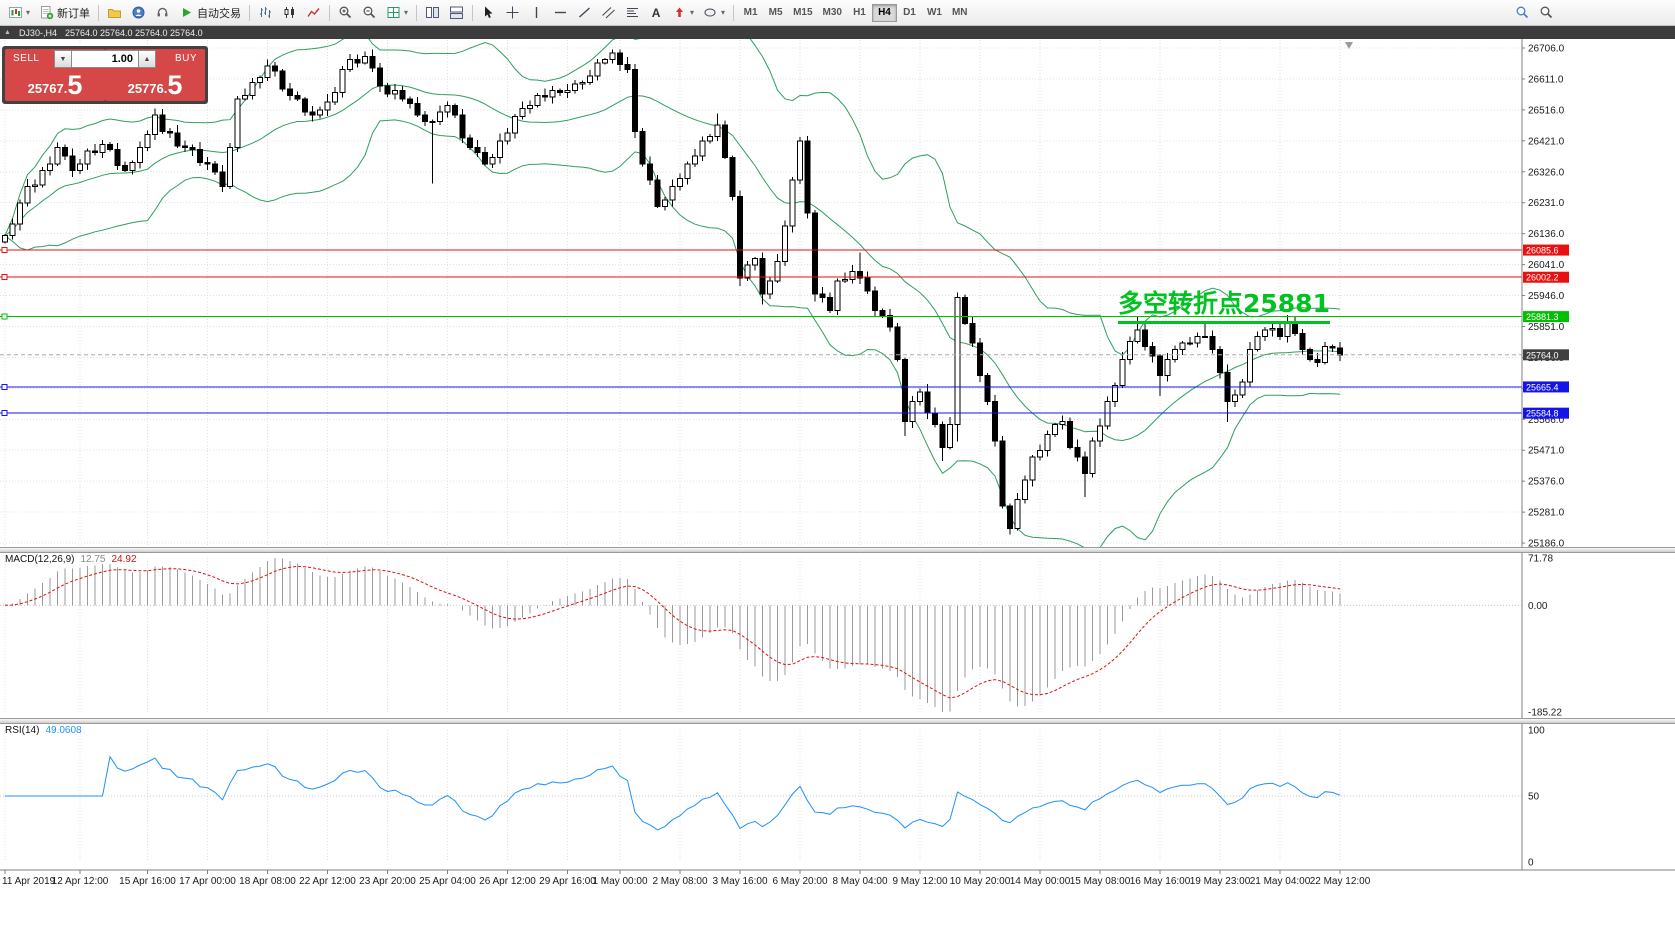 The image size is (1675, 952). I want to click on rsi-label: RSI(14) 49.0608, so click(43, 730).